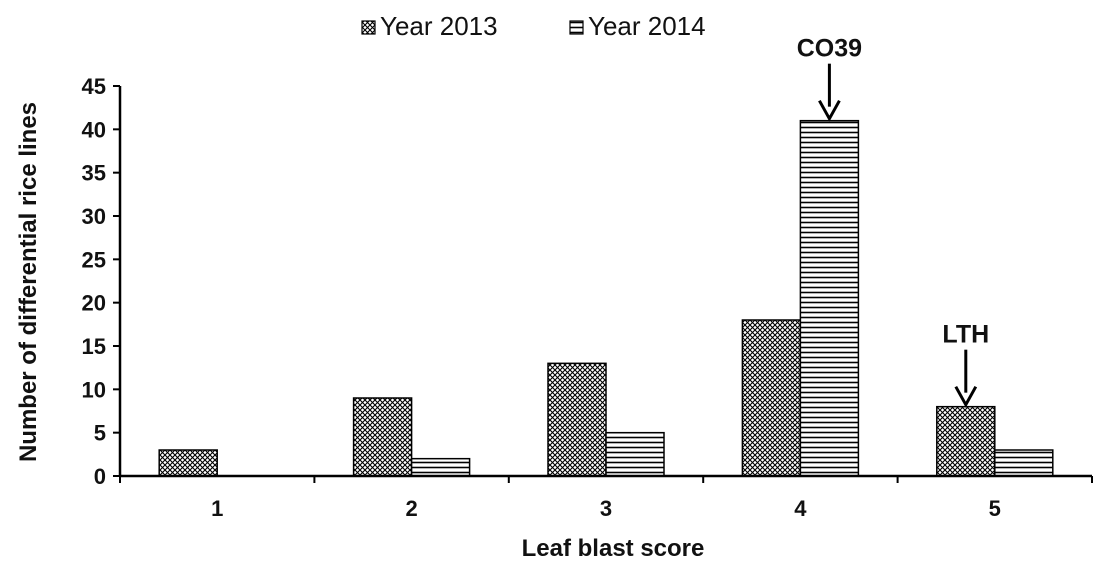 This screenshot has height=565, width=1107. What do you see at coordinates (94, 216) in the screenshot?
I see `y-tick-label: 30` at bounding box center [94, 216].